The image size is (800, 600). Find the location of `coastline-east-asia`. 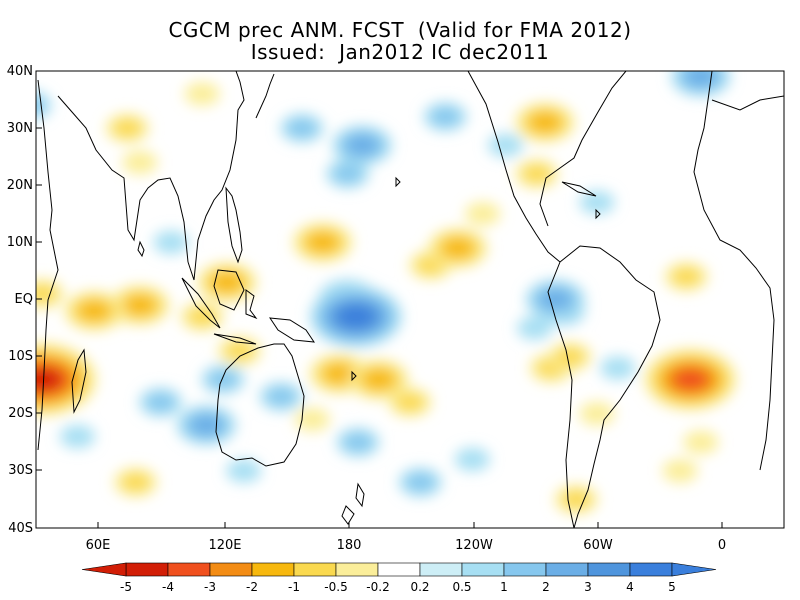

coastline-east-asia is located at coordinates (216, 176).